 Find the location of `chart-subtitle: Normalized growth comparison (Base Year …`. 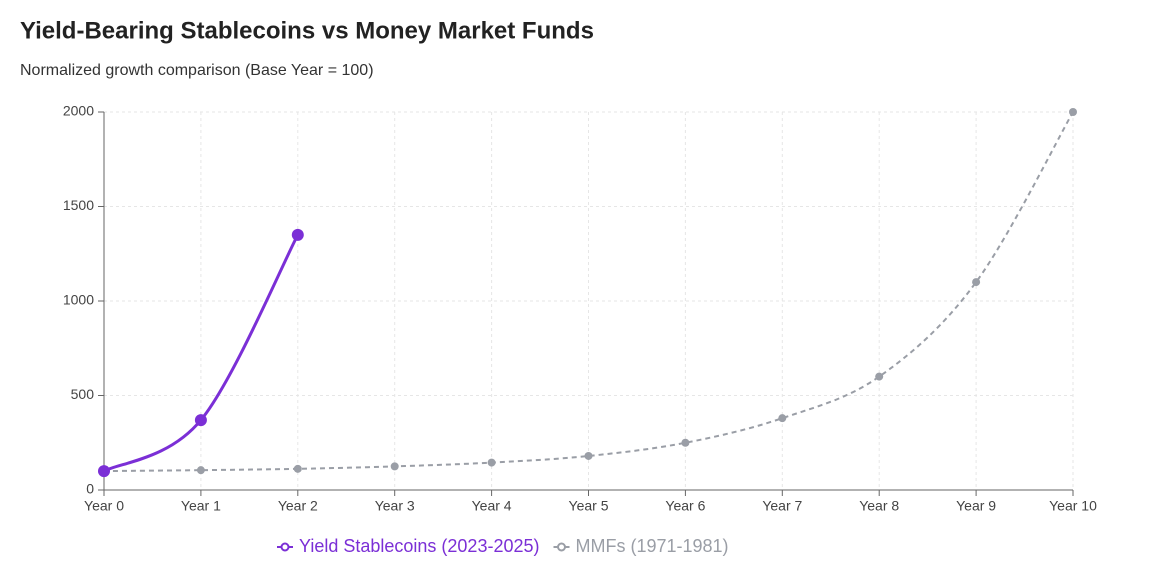

chart-subtitle: Normalized growth comparison (Base Year … is located at coordinates (197, 70).